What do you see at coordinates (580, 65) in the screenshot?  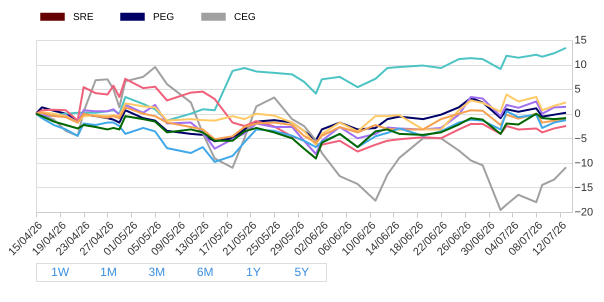 I see `y-tick-label: 10` at bounding box center [580, 65].